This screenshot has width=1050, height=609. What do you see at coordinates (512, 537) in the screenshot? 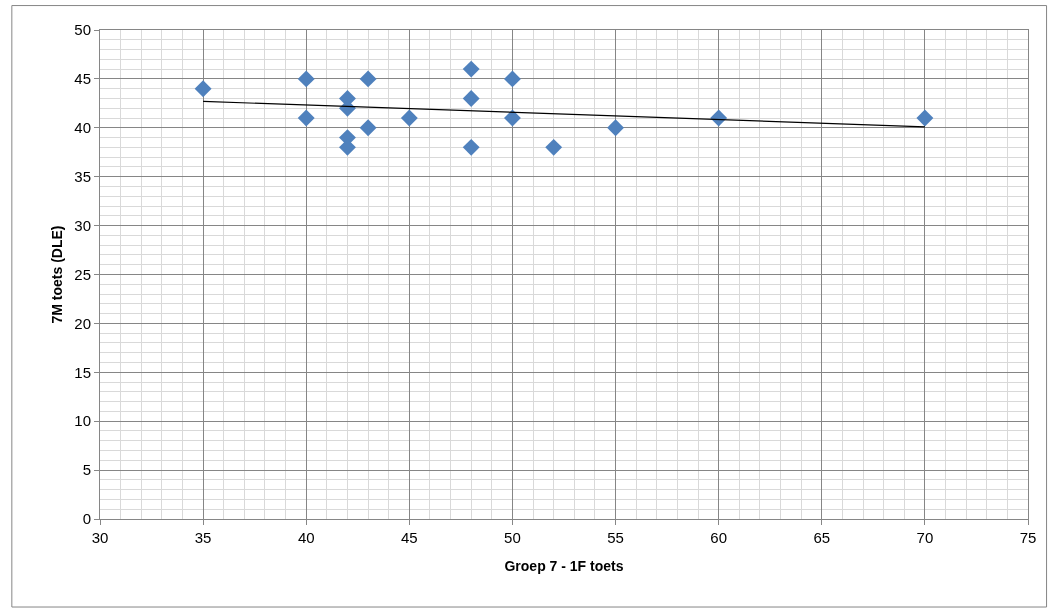
I see `x-tick-label: 50` at bounding box center [512, 537].